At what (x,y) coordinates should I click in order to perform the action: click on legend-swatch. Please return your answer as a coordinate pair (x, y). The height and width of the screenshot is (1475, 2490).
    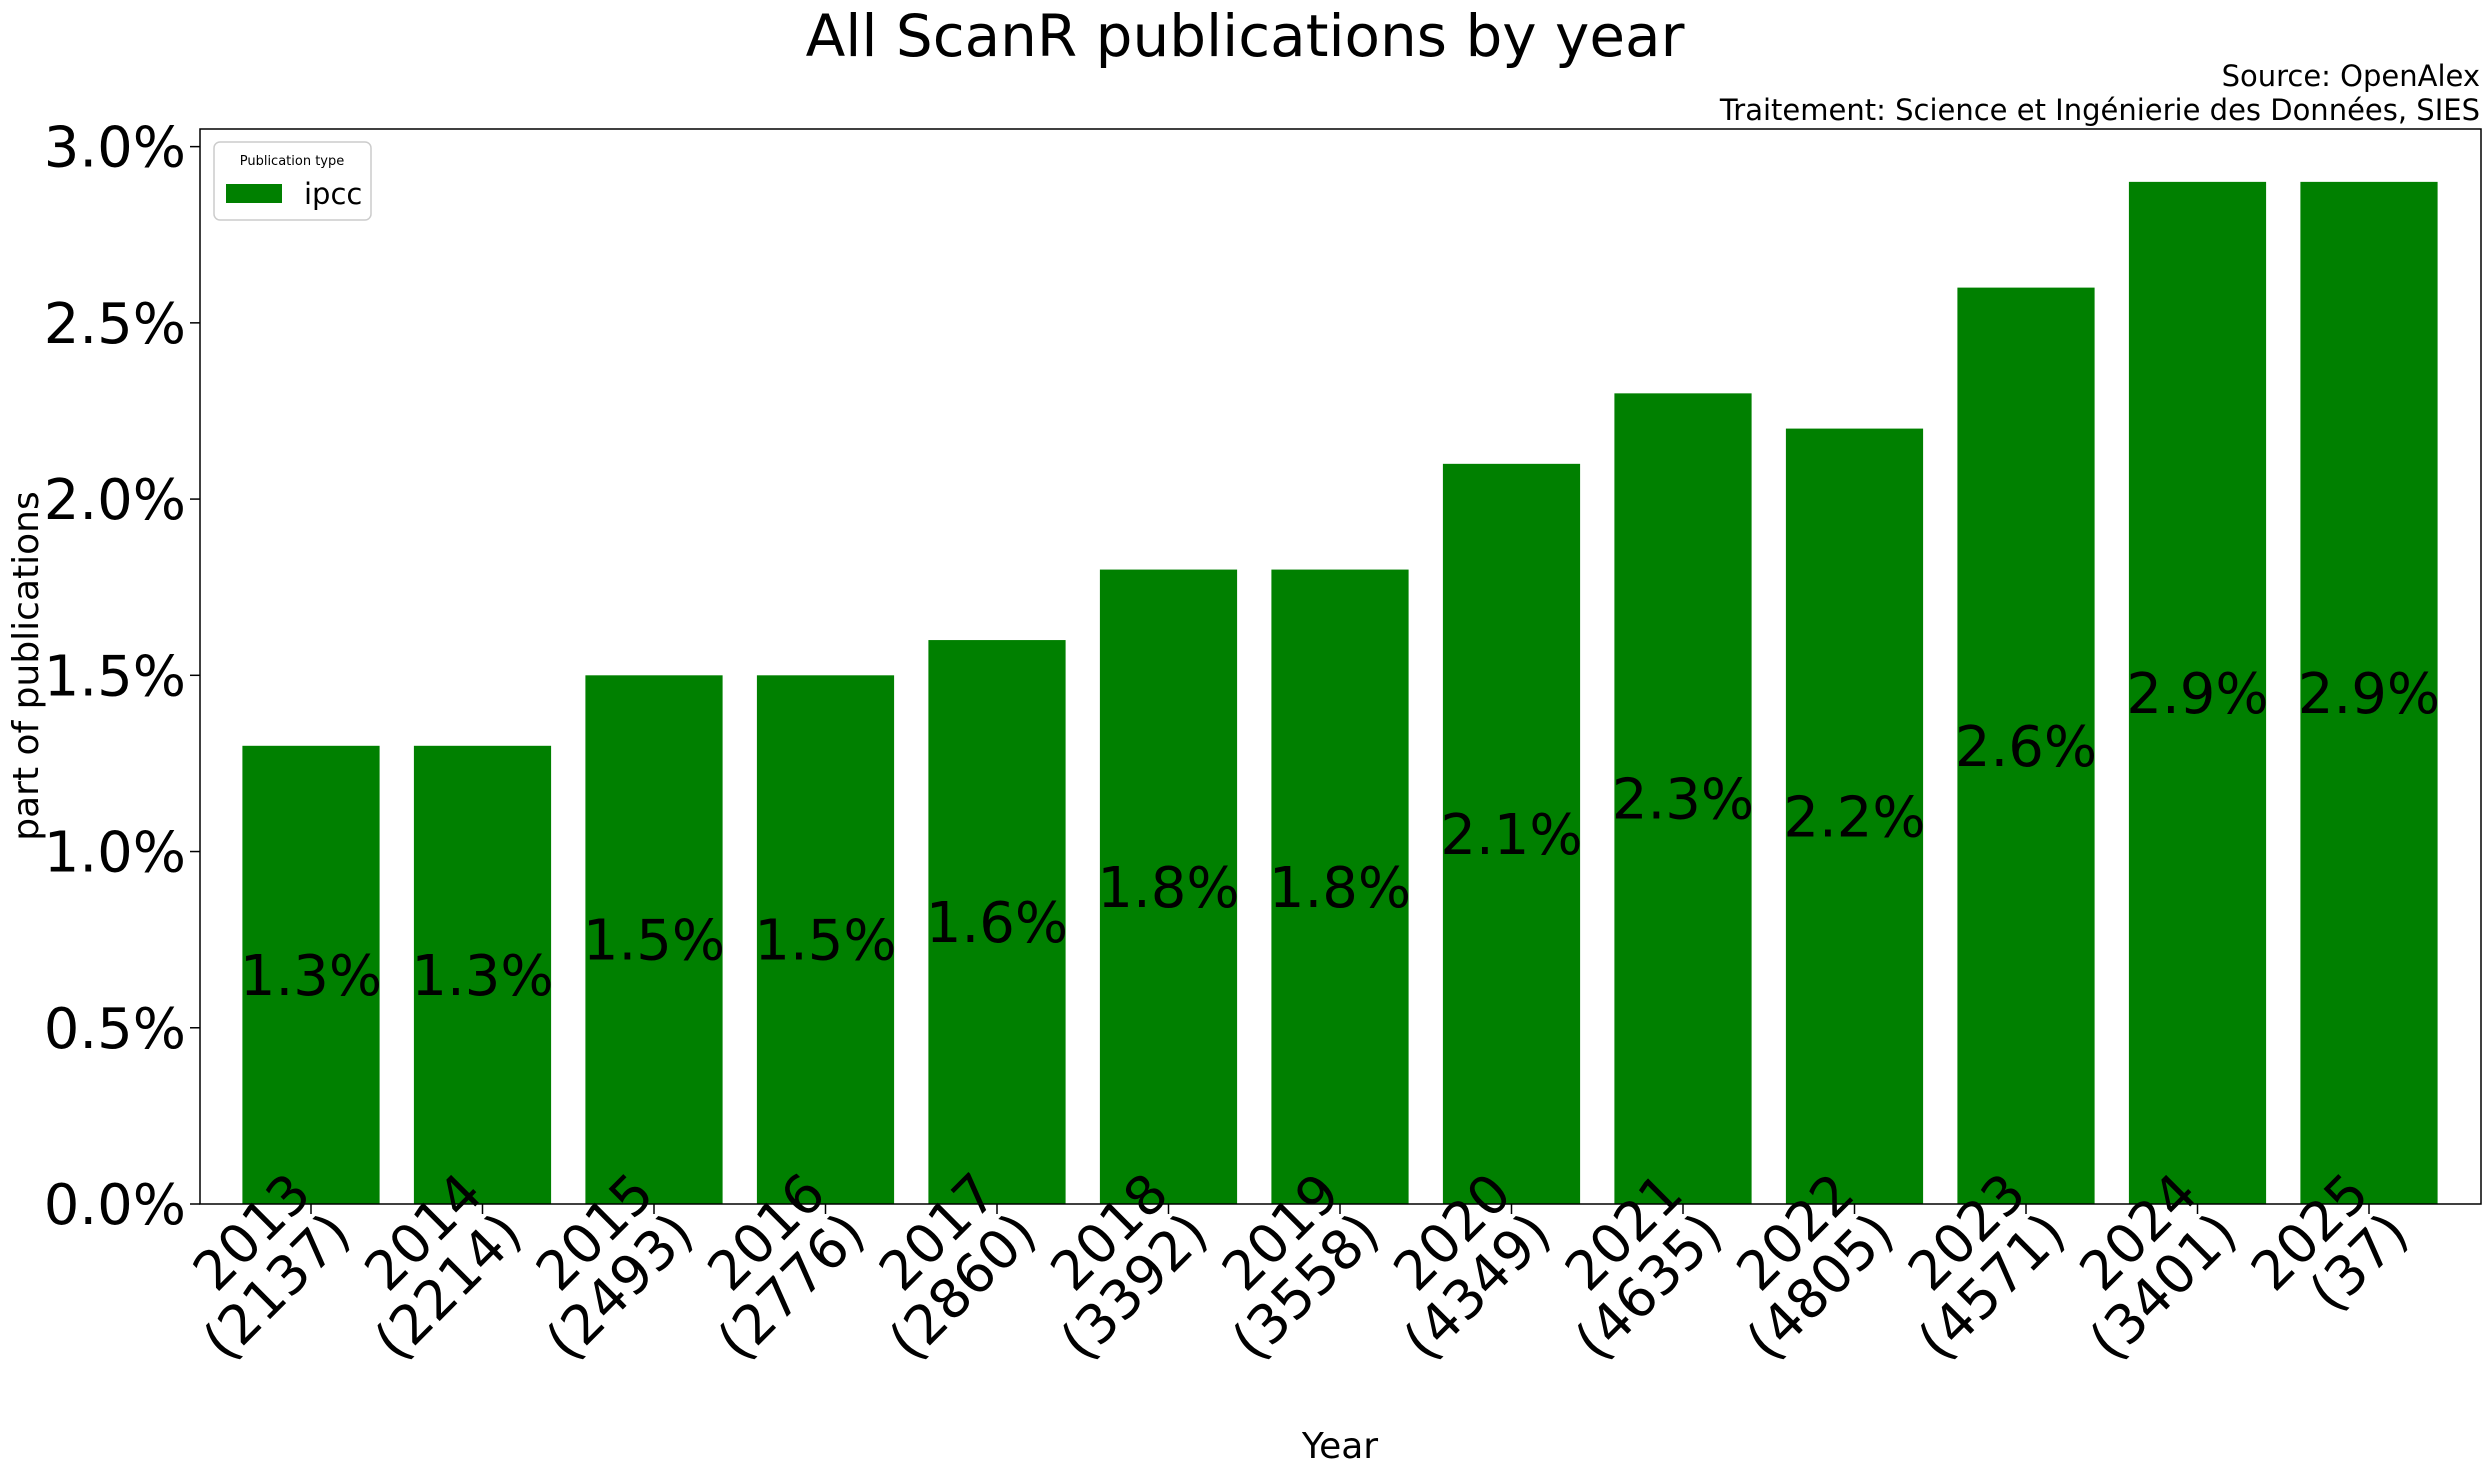
    Looking at the image, I should click on (254, 193).